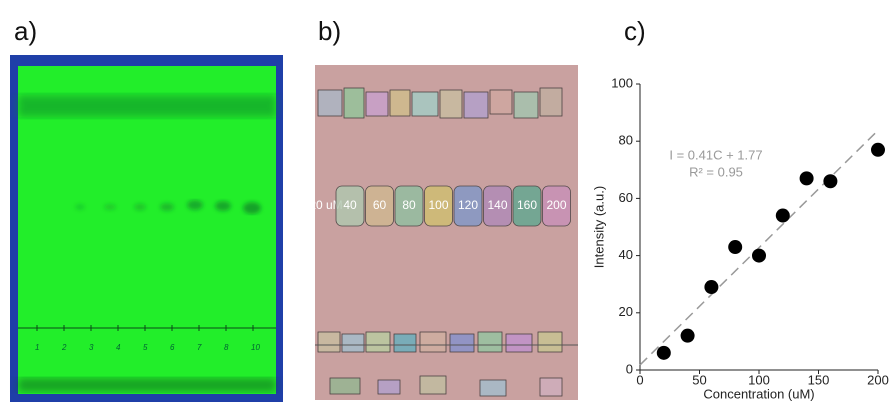 Image resolution: width=892 pixels, height=407 pixels. I want to click on y-axis-label: Intensity (a.u.), so click(598, 227).